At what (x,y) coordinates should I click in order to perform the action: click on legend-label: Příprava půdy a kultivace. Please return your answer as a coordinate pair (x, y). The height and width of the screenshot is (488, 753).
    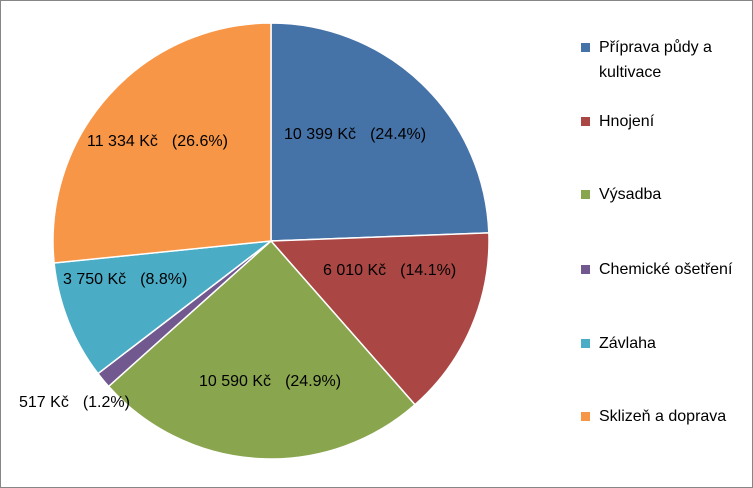
    Looking at the image, I should click on (655, 60).